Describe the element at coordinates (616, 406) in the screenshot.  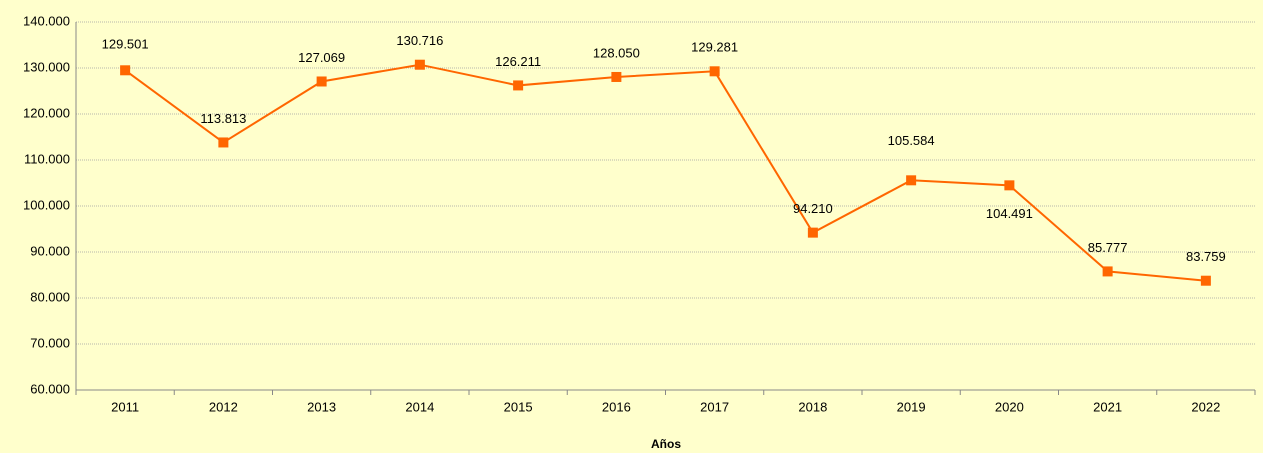
I see `x-tick-label: 2016` at that location.